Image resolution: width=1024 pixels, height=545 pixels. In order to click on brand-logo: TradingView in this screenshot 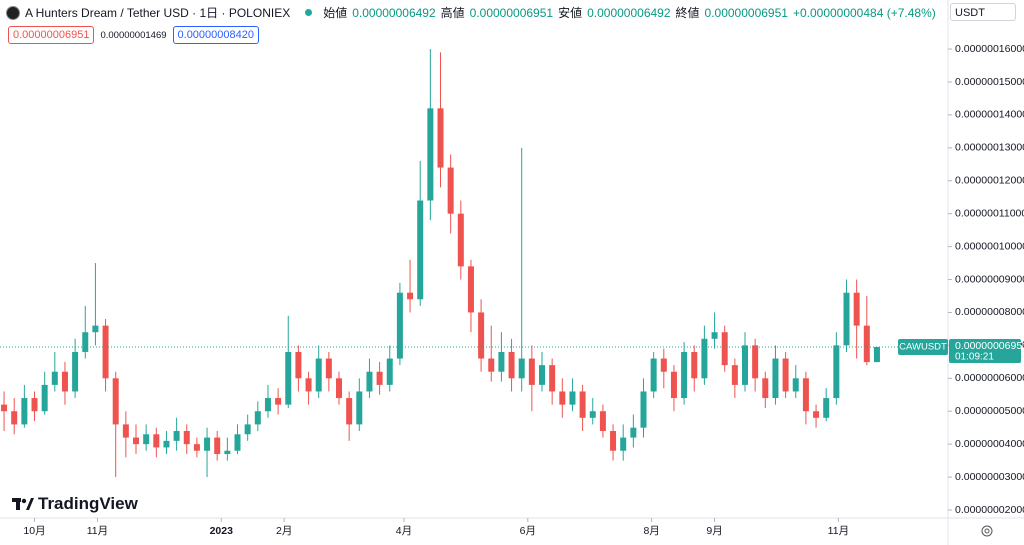, I will do `click(75, 504)`.